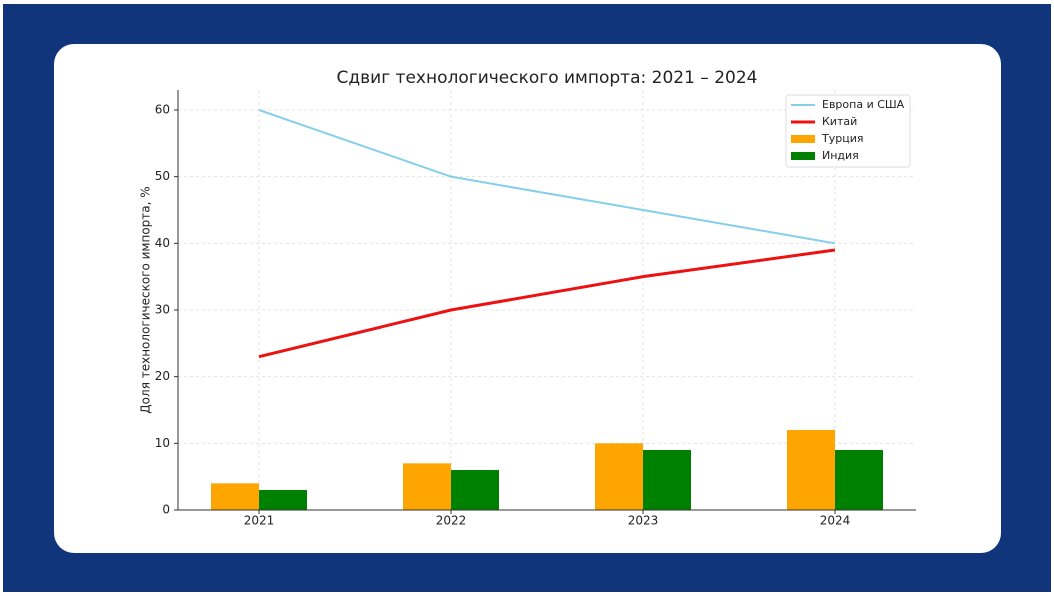  I want to click on legend-label: Индия, so click(840, 155).